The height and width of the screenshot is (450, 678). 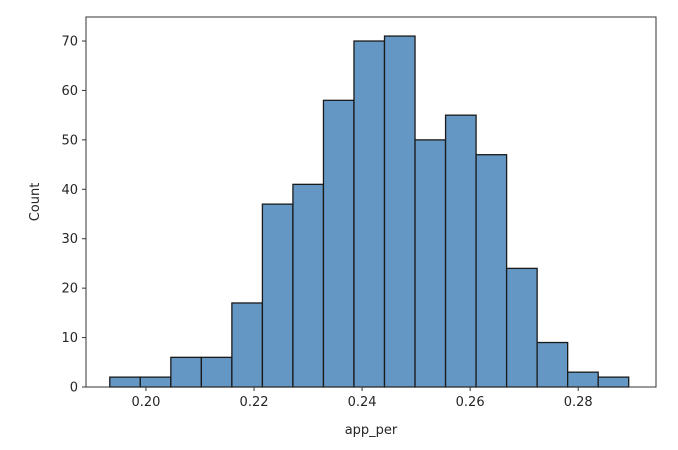 I want to click on y-tick-label: 20, so click(x=69, y=289).